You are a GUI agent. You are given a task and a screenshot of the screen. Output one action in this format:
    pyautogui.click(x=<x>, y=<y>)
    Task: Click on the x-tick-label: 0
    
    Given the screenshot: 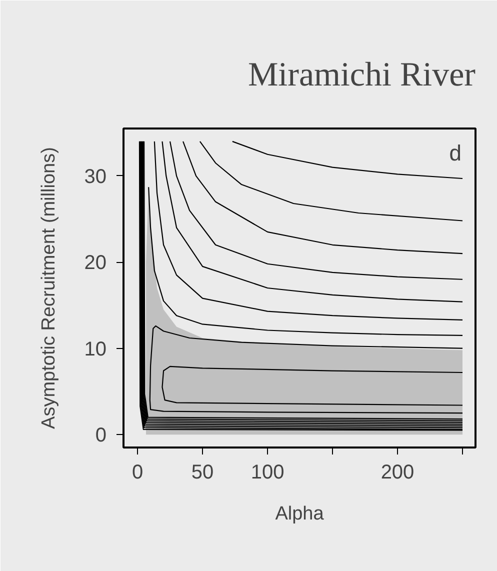 What is the action you would take?
    pyautogui.click(x=138, y=473)
    